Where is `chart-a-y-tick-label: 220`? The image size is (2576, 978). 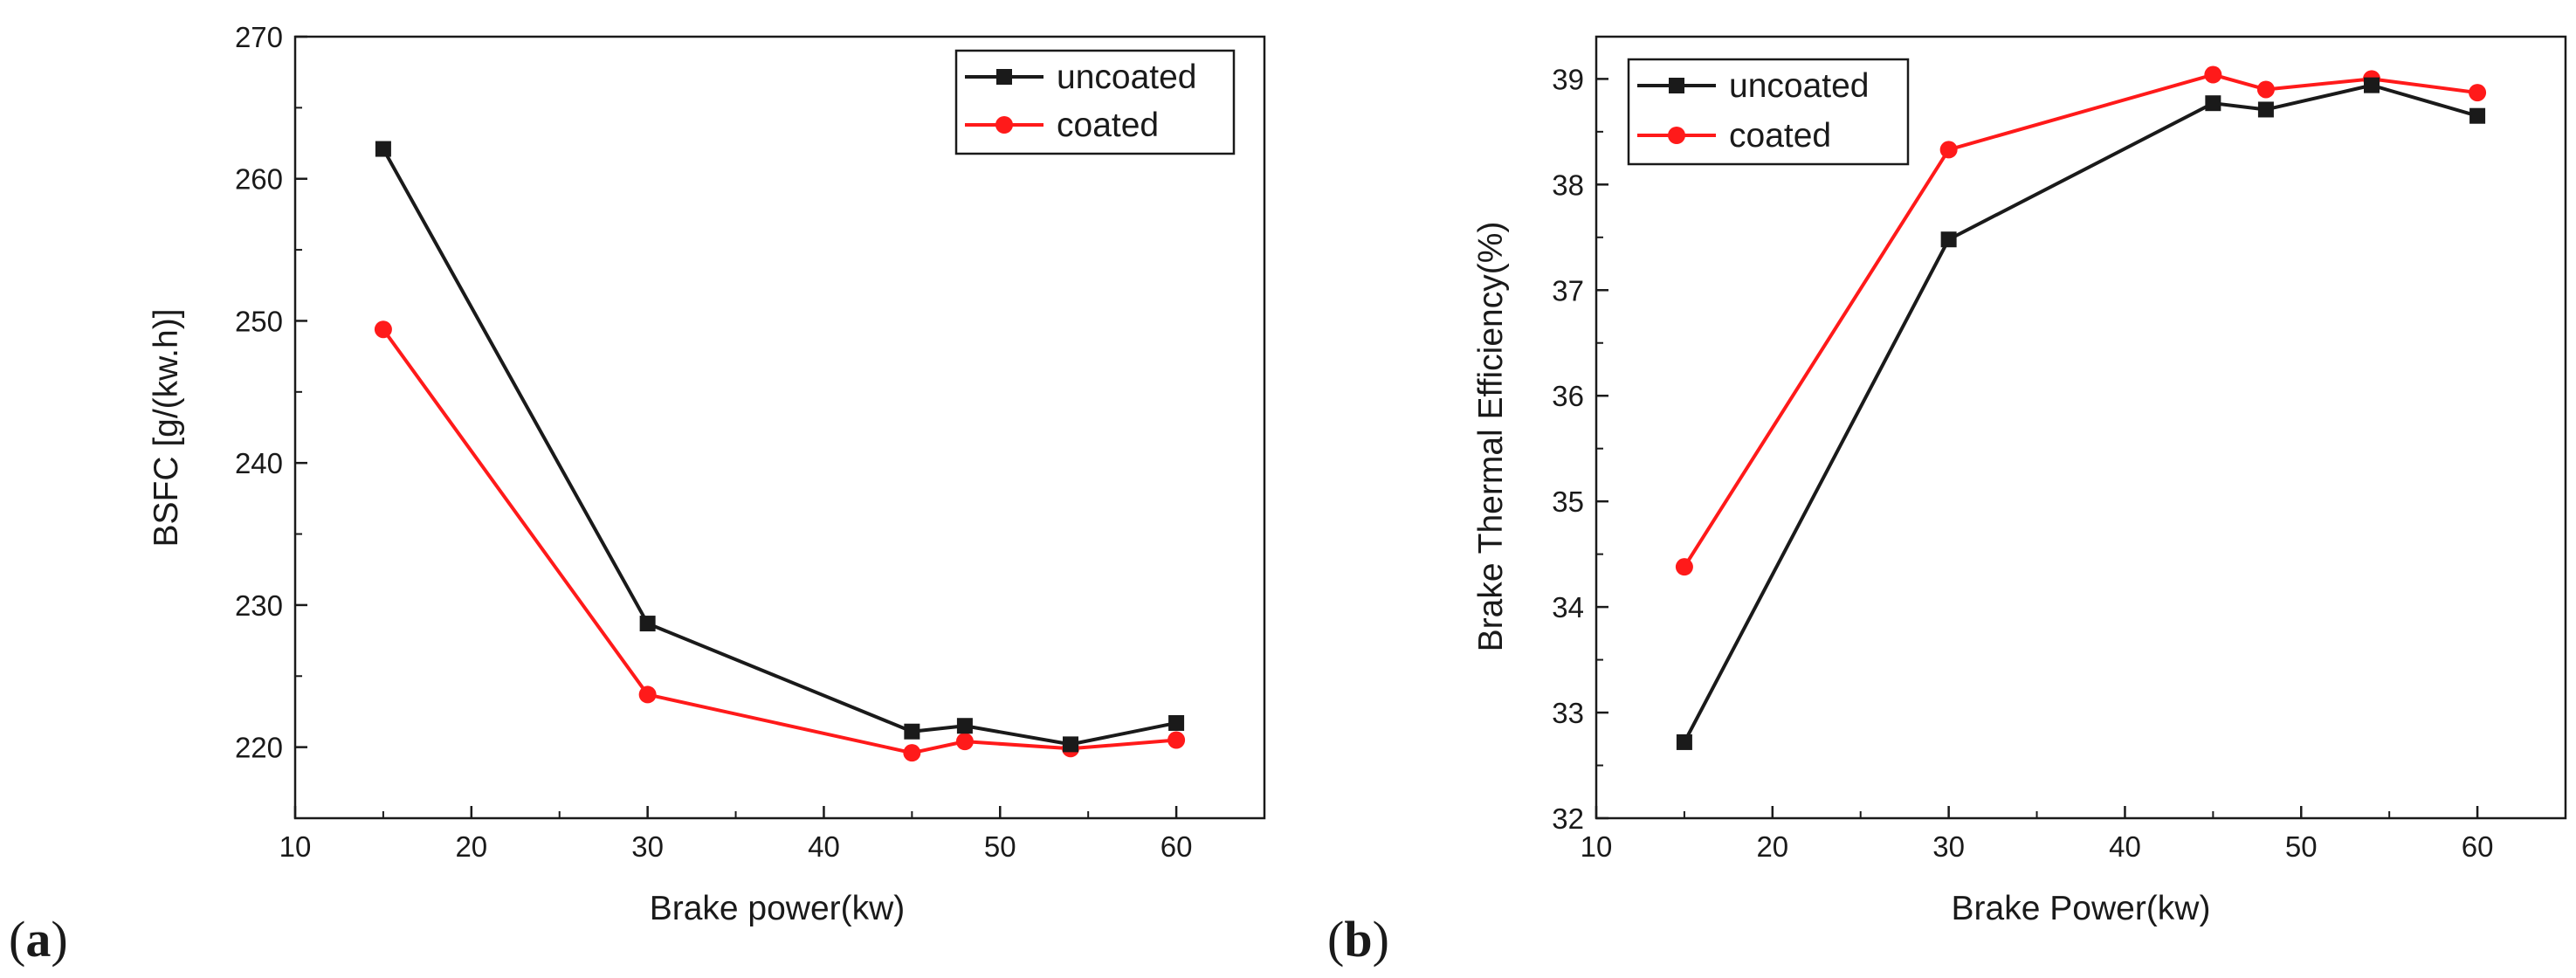
chart-a-y-tick-label: 220 is located at coordinates (259, 748).